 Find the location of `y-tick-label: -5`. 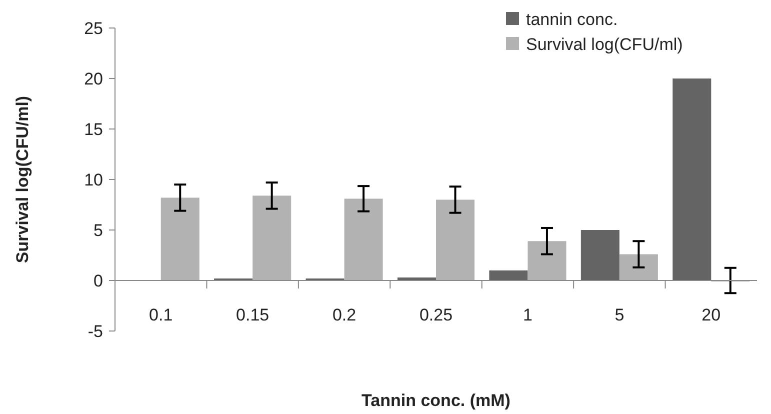

y-tick-label: -5 is located at coordinates (95, 331).